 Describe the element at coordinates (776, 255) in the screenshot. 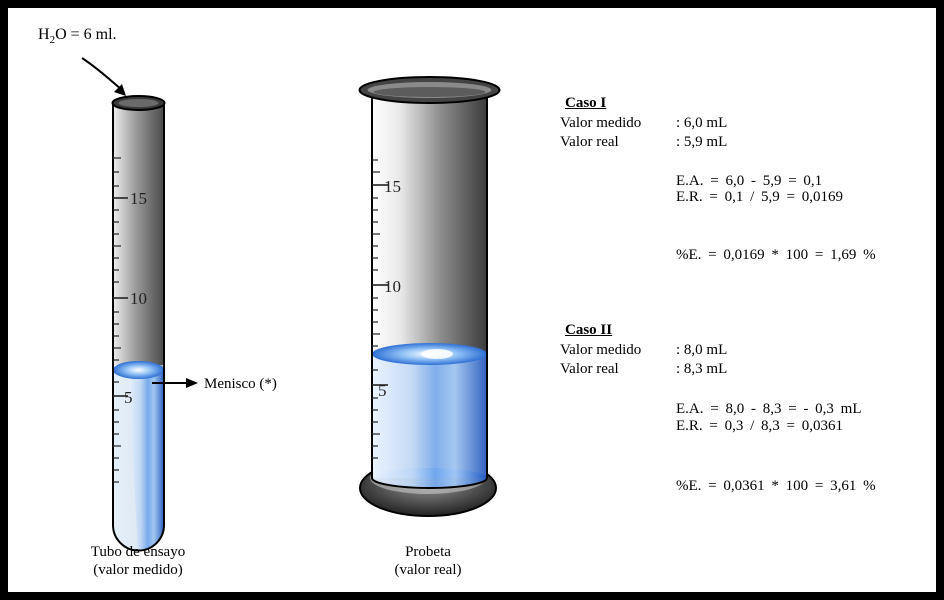

I see `caso-1-percent-error: %E. = 0,0169 * 100 = 1,69 %` at that location.